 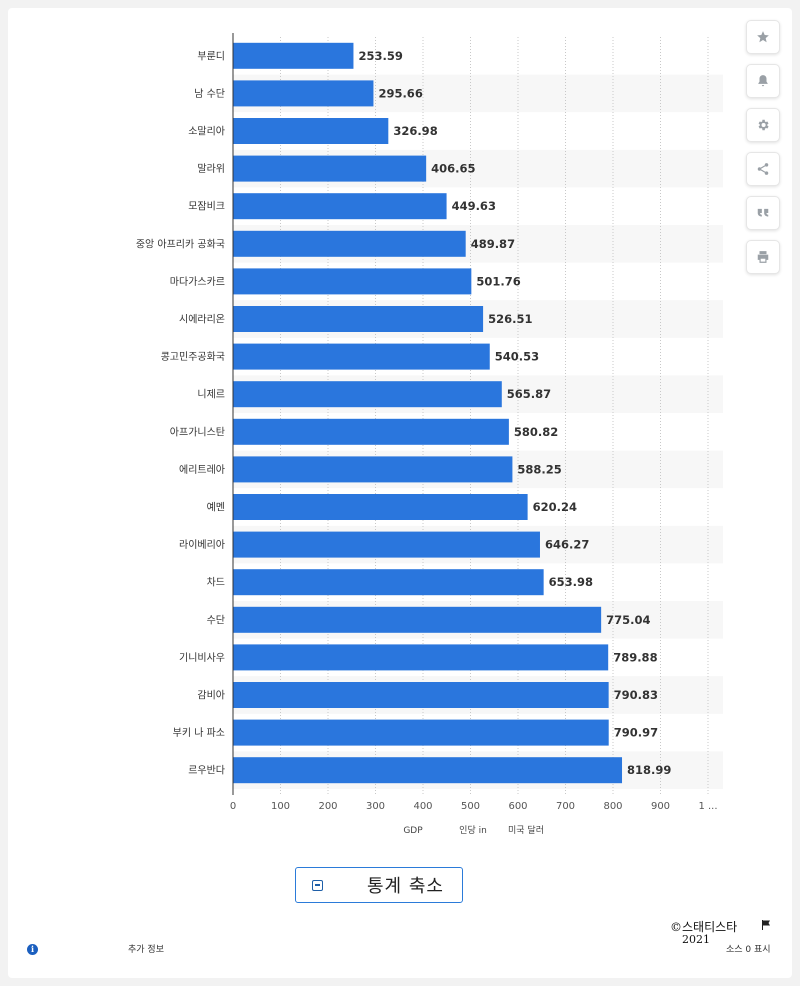 I want to click on category-label: 수단, so click(x=216, y=620).